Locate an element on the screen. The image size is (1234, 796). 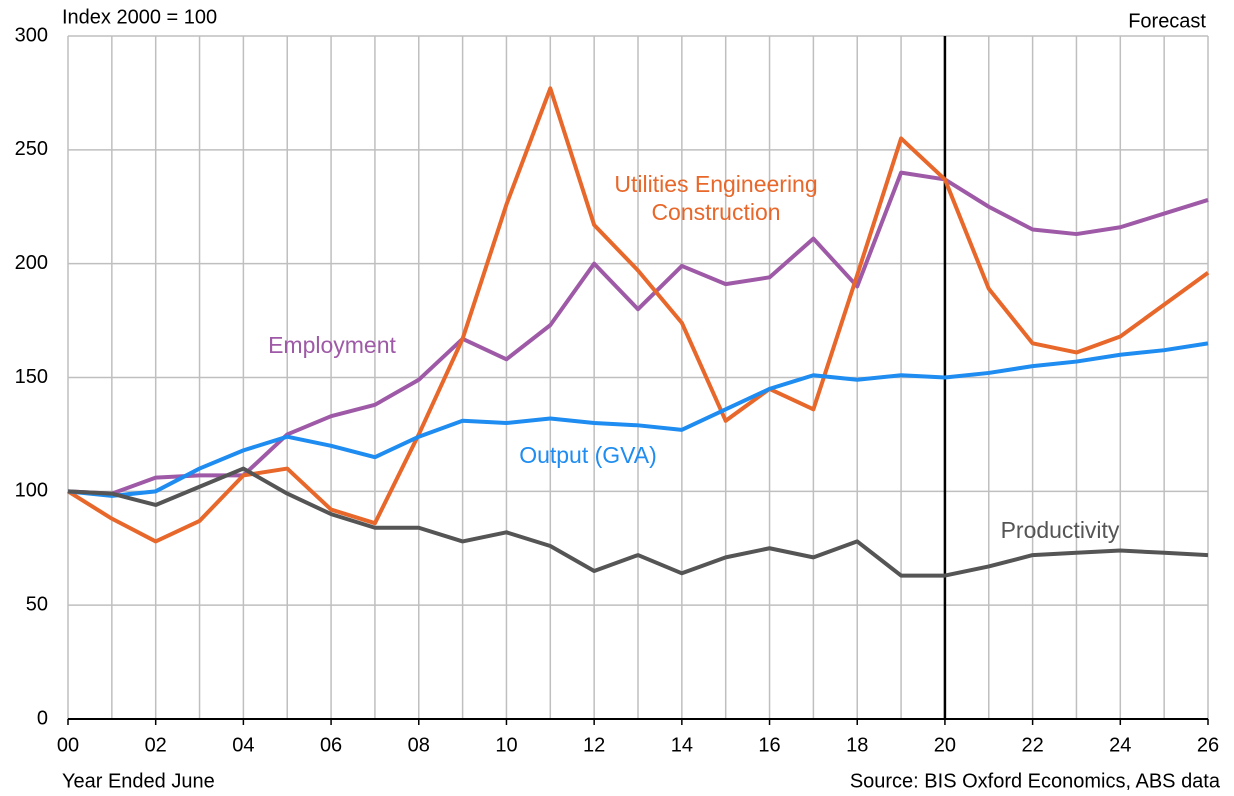
y-tick-label: 250 is located at coordinates (31, 149).